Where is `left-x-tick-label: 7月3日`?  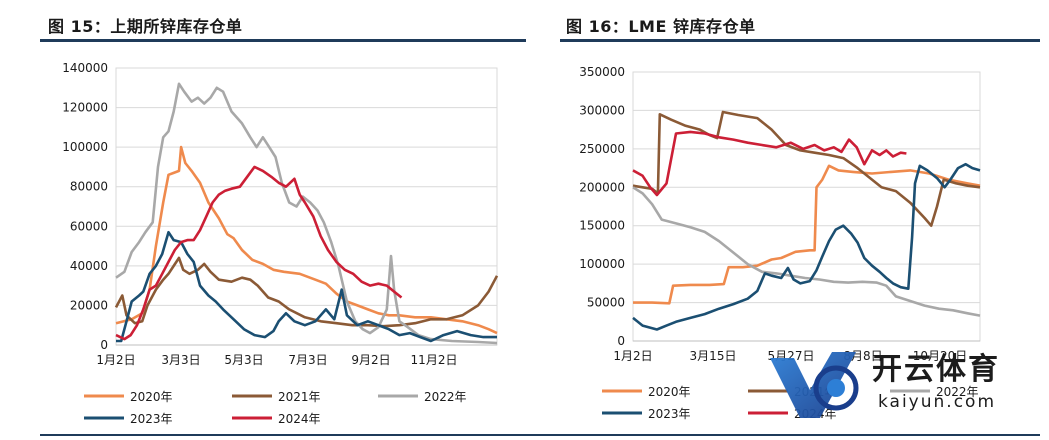
left-x-tick-label: 7月3日 is located at coordinates (307, 360).